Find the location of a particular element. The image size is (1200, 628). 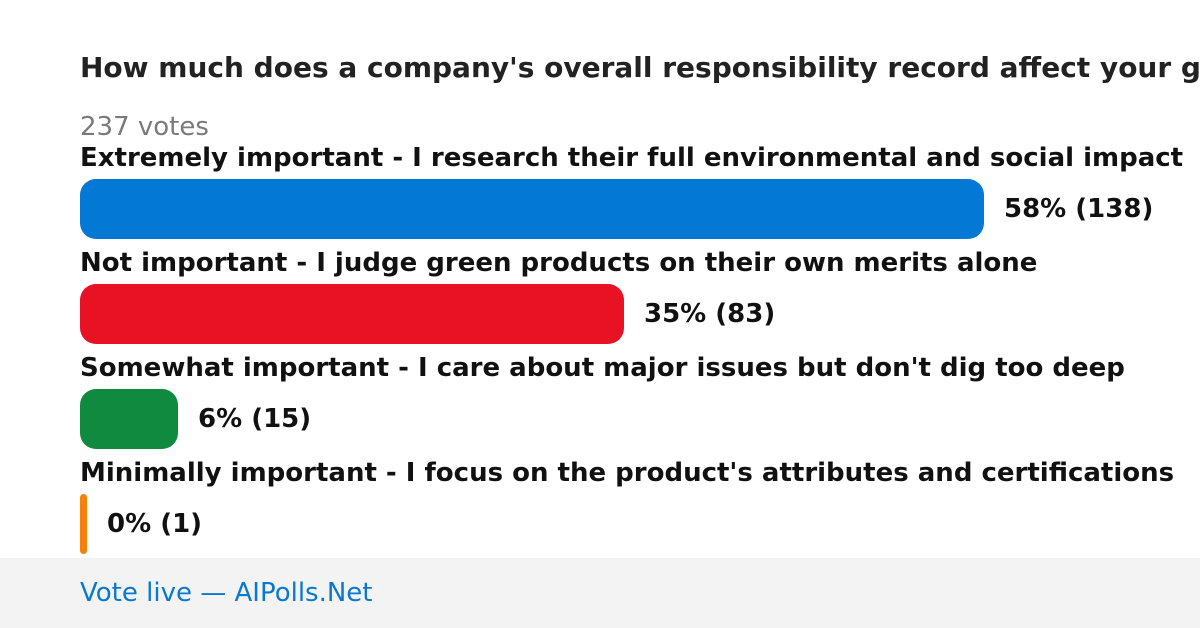

result-percent: 58% (138) is located at coordinates (1079, 209).